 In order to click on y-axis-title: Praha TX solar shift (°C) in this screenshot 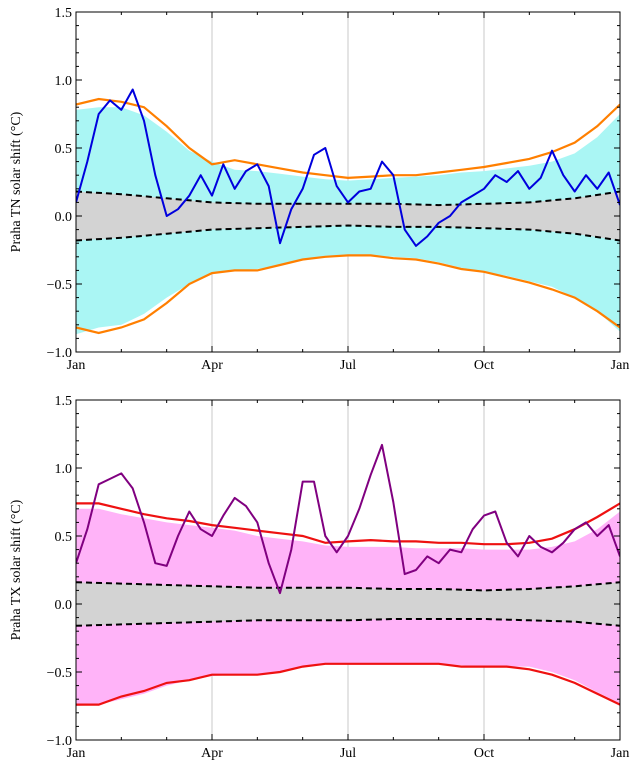, I will do `click(16, 569)`.